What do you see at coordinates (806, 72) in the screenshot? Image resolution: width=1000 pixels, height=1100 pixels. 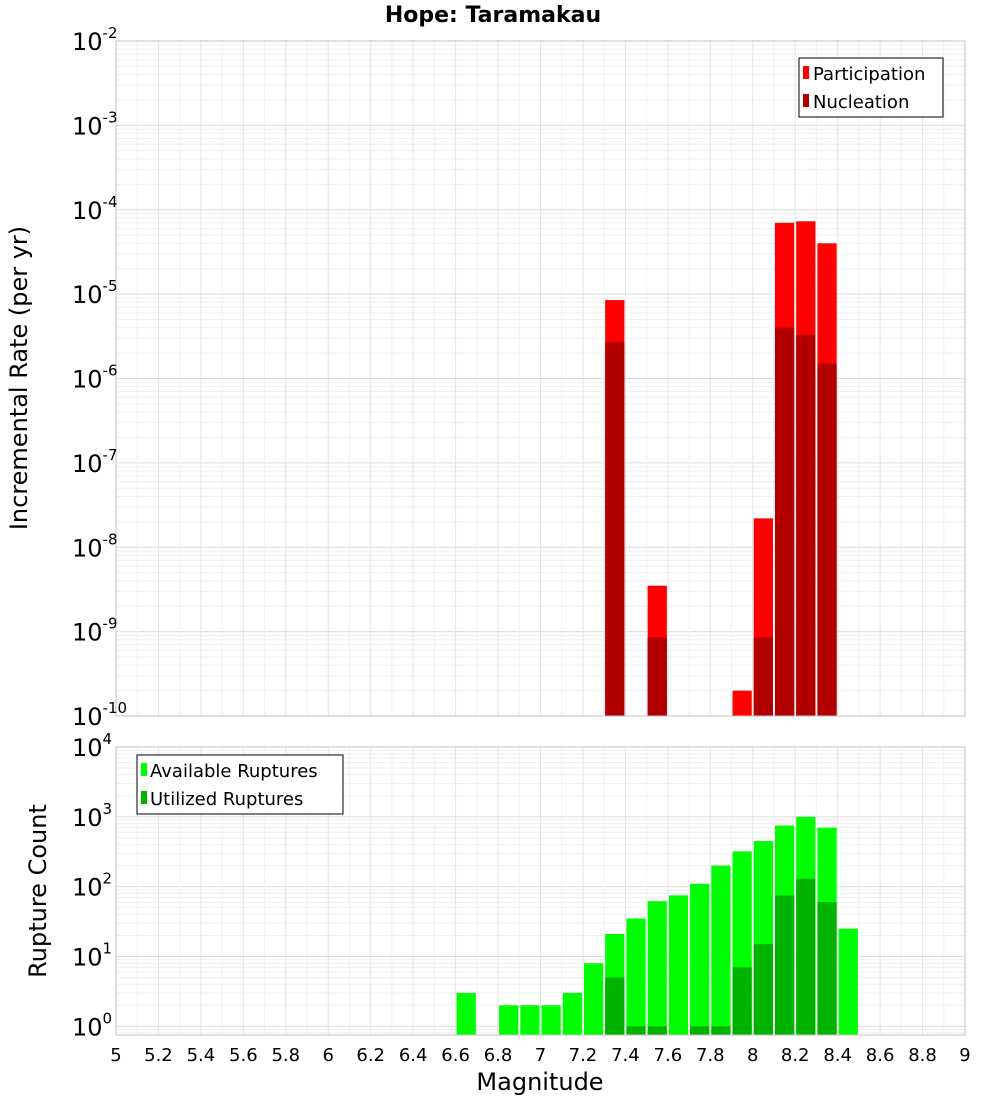 I see `legend-swatch-participation` at bounding box center [806, 72].